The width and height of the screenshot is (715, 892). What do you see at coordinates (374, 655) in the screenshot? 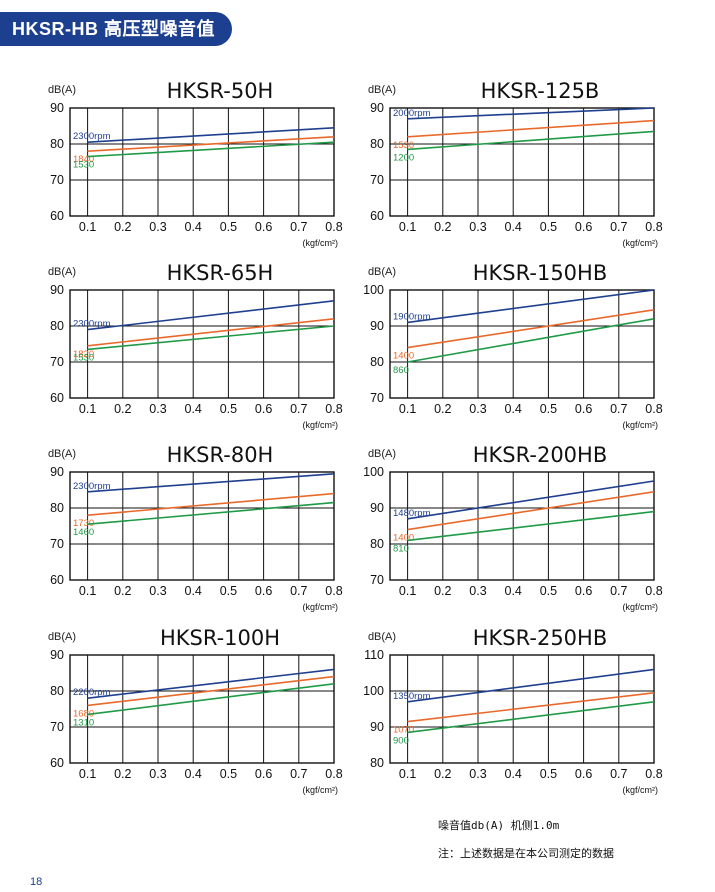
I see `y-tick-label: 110` at bounding box center [374, 655].